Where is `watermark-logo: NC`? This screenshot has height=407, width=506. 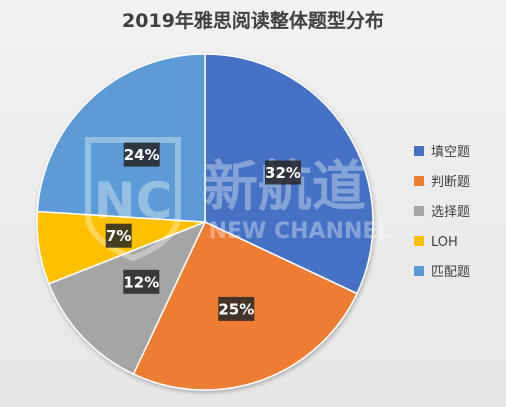
watermark-logo: NC is located at coordinates (133, 201).